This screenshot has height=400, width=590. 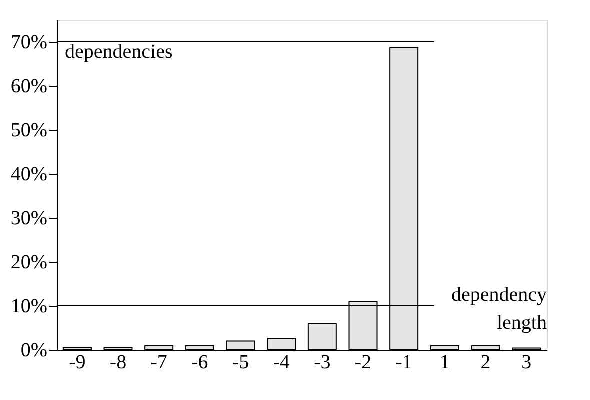 What do you see at coordinates (29, 43) in the screenshot?
I see `y-tick-label: 70%` at bounding box center [29, 43].